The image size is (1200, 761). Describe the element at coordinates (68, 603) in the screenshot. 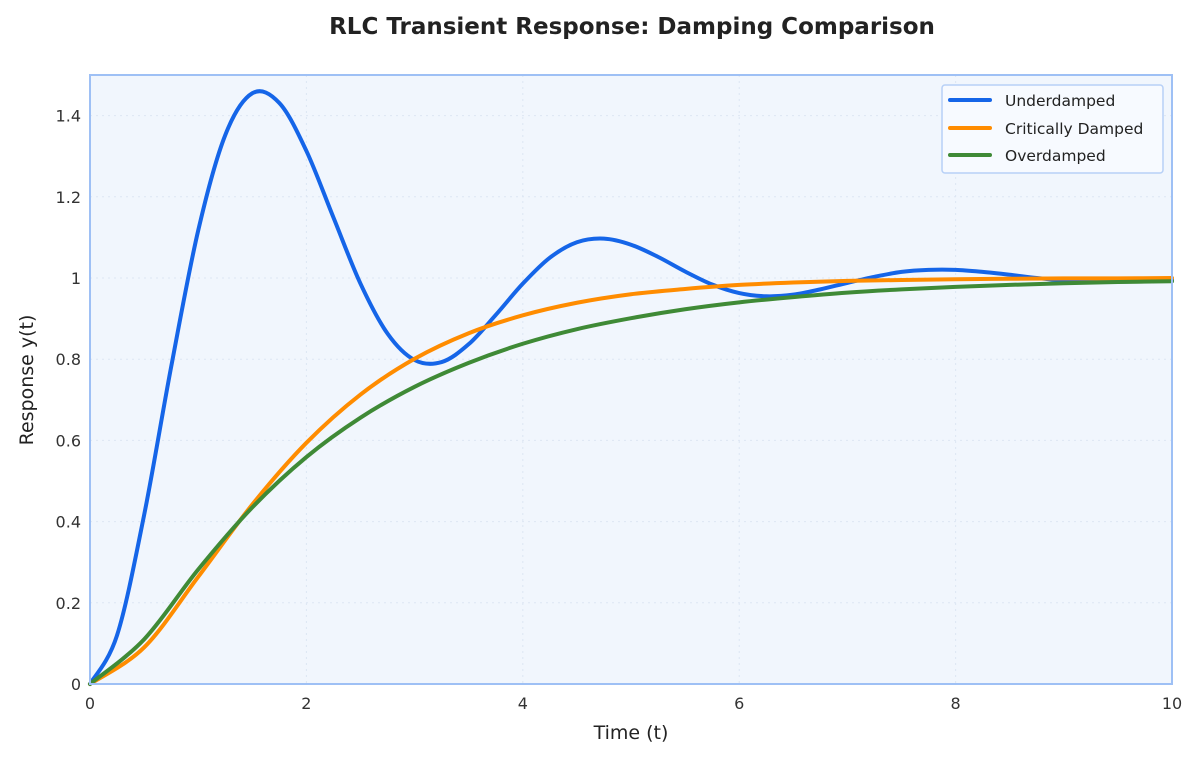

I see `y-tick-label: 0.2` at that location.